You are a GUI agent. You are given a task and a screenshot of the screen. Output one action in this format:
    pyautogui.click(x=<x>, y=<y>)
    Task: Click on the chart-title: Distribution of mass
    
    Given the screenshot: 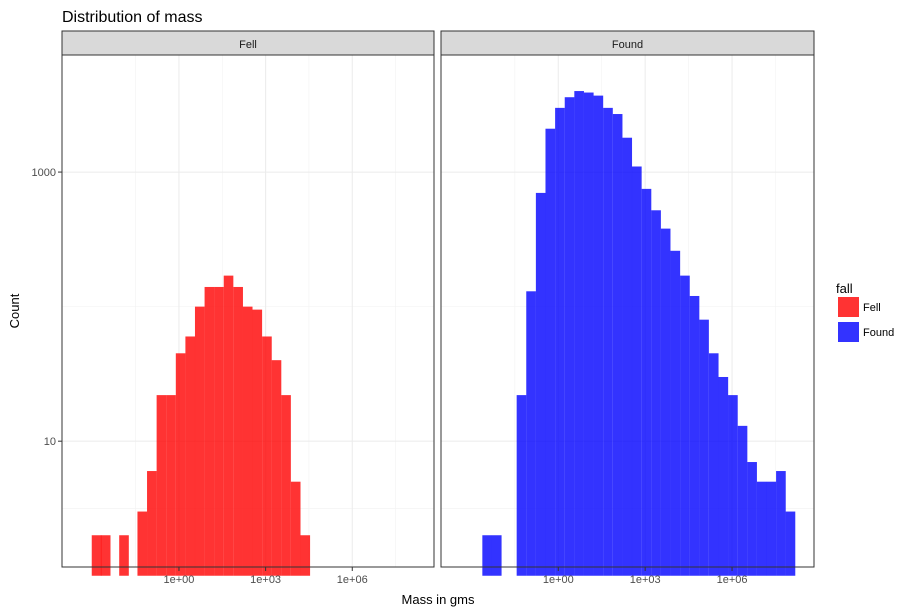 What is the action you would take?
    pyautogui.click(x=132, y=17)
    